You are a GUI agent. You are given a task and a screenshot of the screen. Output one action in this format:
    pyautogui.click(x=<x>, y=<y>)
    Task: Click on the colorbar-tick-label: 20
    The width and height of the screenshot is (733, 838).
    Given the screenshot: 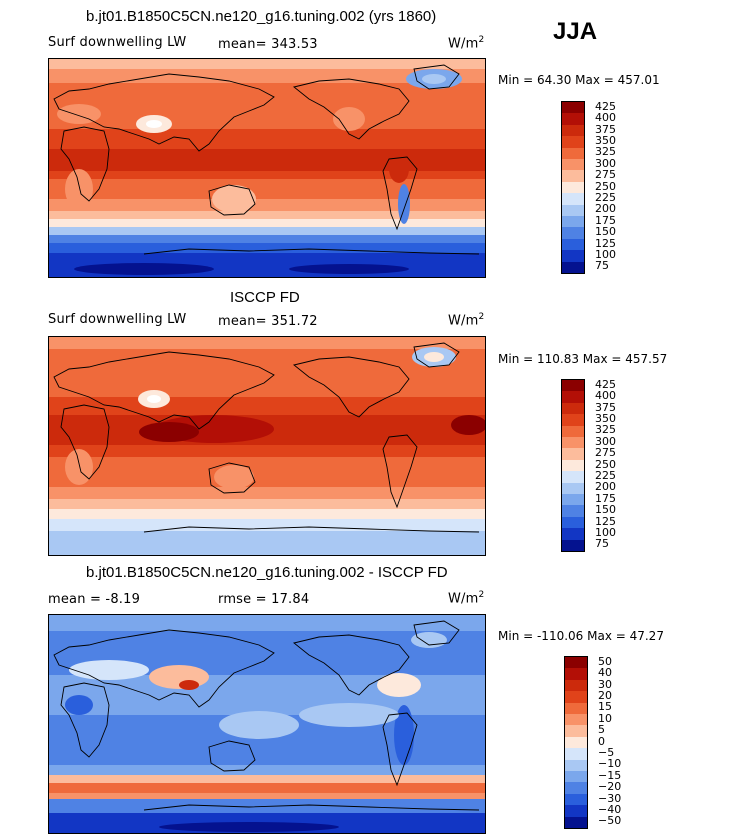 What is the action you would take?
    pyautogui.click(x=605, y=695)
    